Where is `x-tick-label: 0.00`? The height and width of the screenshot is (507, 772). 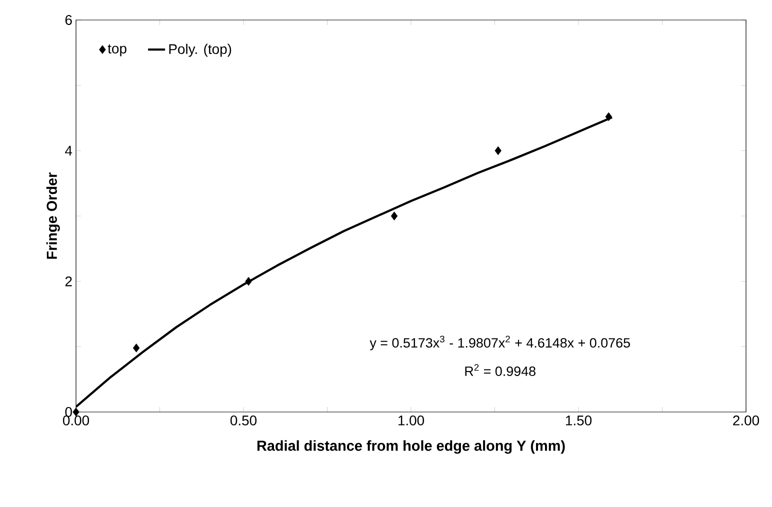 x-tick-label: 0.00 is located at coordinates (76, 421).